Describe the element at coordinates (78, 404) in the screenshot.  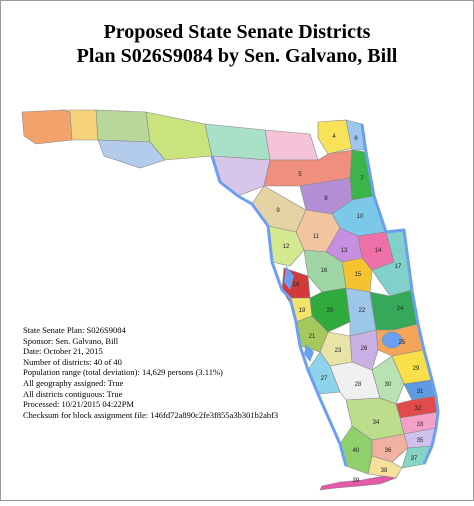
I see `plan-processed: Processed: 10/21/2015 04:22PM` at that location.